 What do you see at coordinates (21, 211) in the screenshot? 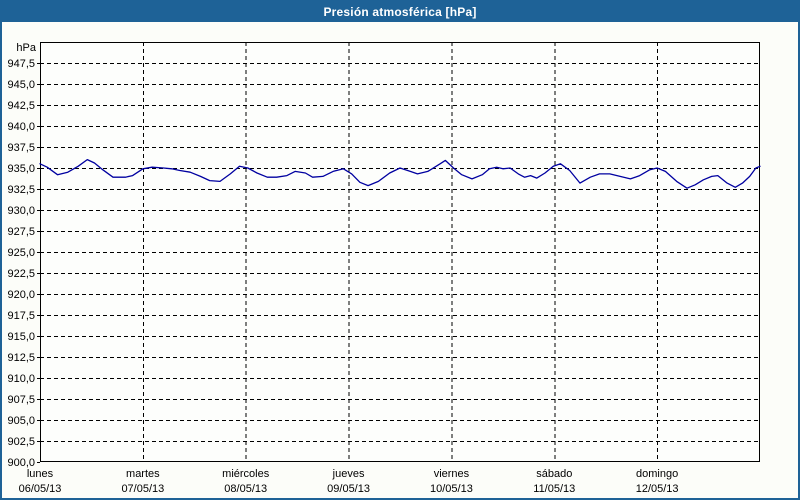
I see `y-axis-tick-label: 930,0` at bounding box center [21, 211].